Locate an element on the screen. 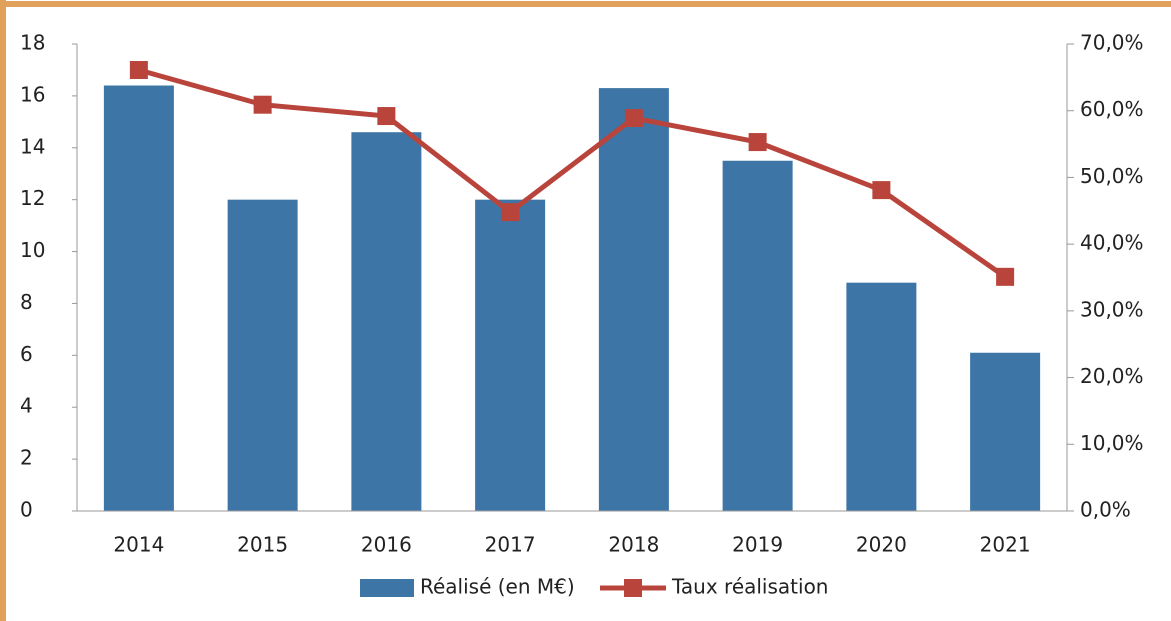 The width and height of the screenshot is (1171, 621). x-tick-label: 2021 is located at coordinates (1005, 545).